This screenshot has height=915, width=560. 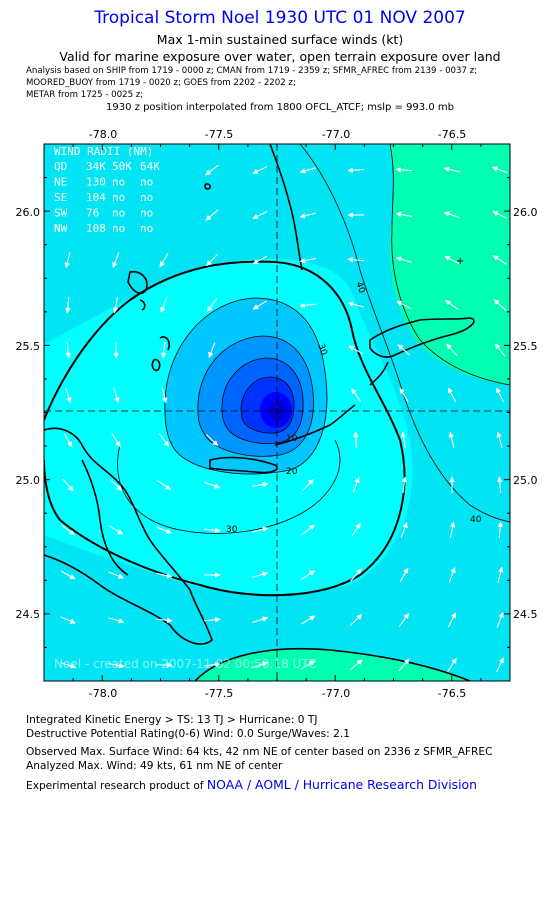 I want to click on lon-label-top-77.5: -77.5, so click(x=219, y=134).